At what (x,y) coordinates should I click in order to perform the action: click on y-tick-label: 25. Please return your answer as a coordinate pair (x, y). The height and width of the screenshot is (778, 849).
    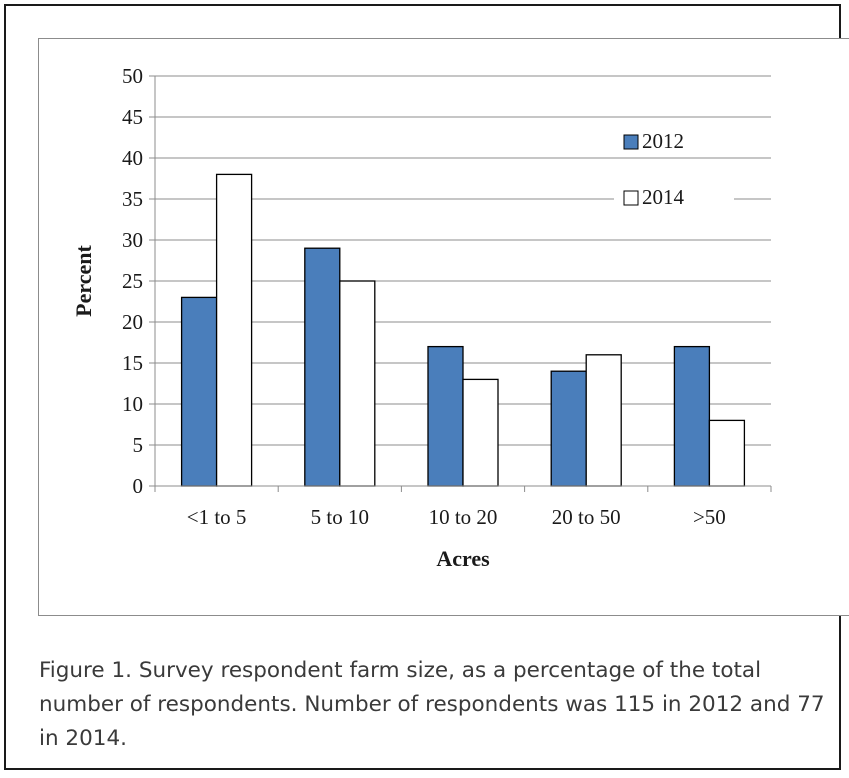
    Looking at the image, I should click on (132, 281).